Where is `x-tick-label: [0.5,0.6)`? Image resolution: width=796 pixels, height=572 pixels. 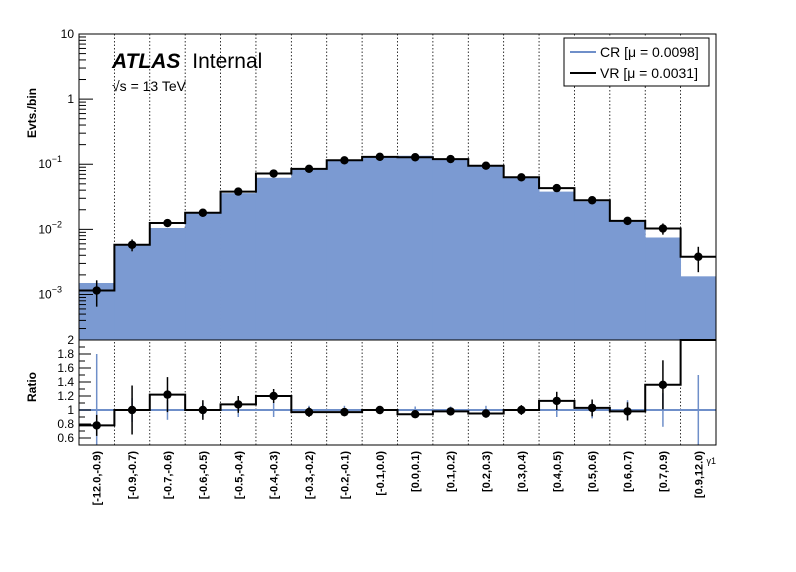
x-tick-label: [0.5,0.6) is located at coordinates (593, 471).